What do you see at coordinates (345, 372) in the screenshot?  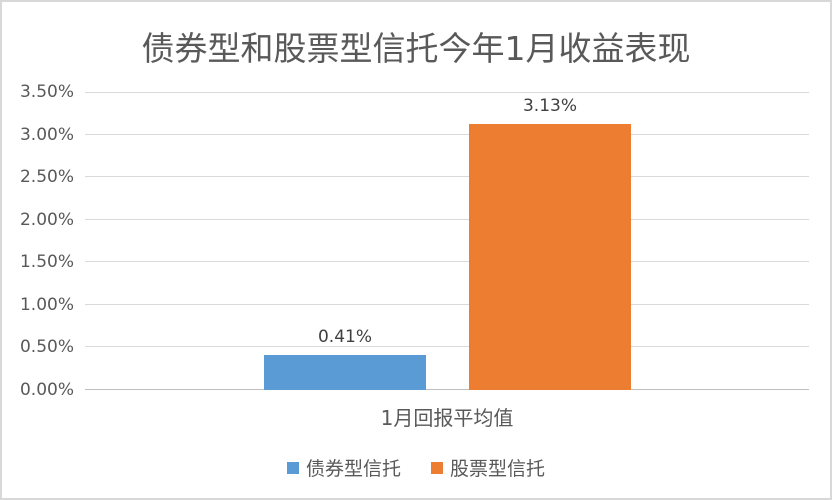 I see `bar-bond-trust` at bounding box center [345, 372].